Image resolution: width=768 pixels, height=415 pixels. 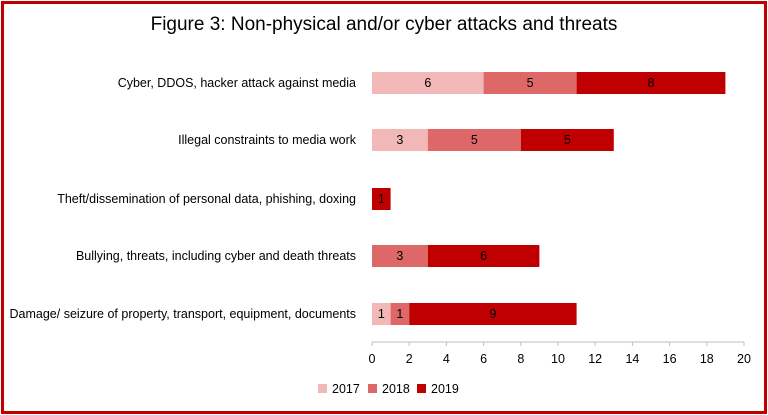 I want to click on x-tick-label: 18, so click(x=707, y=359).